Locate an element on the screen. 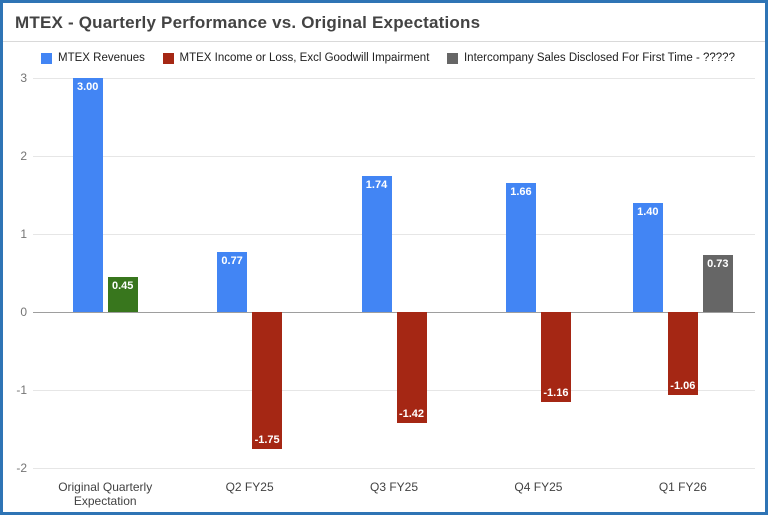  x-axis-category-label: Q1 FY26 is located at coordinates (682, 487).